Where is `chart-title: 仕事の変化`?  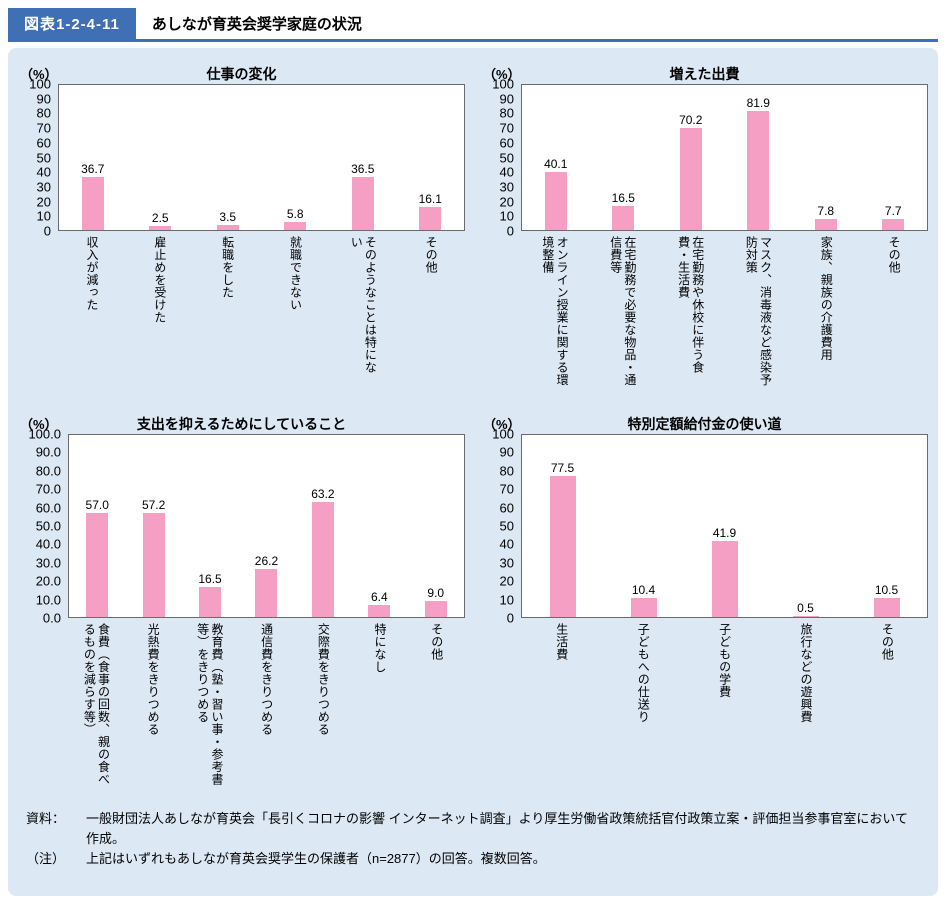
chart-title: 仕事の変化 is located at coordinates (241, 74).